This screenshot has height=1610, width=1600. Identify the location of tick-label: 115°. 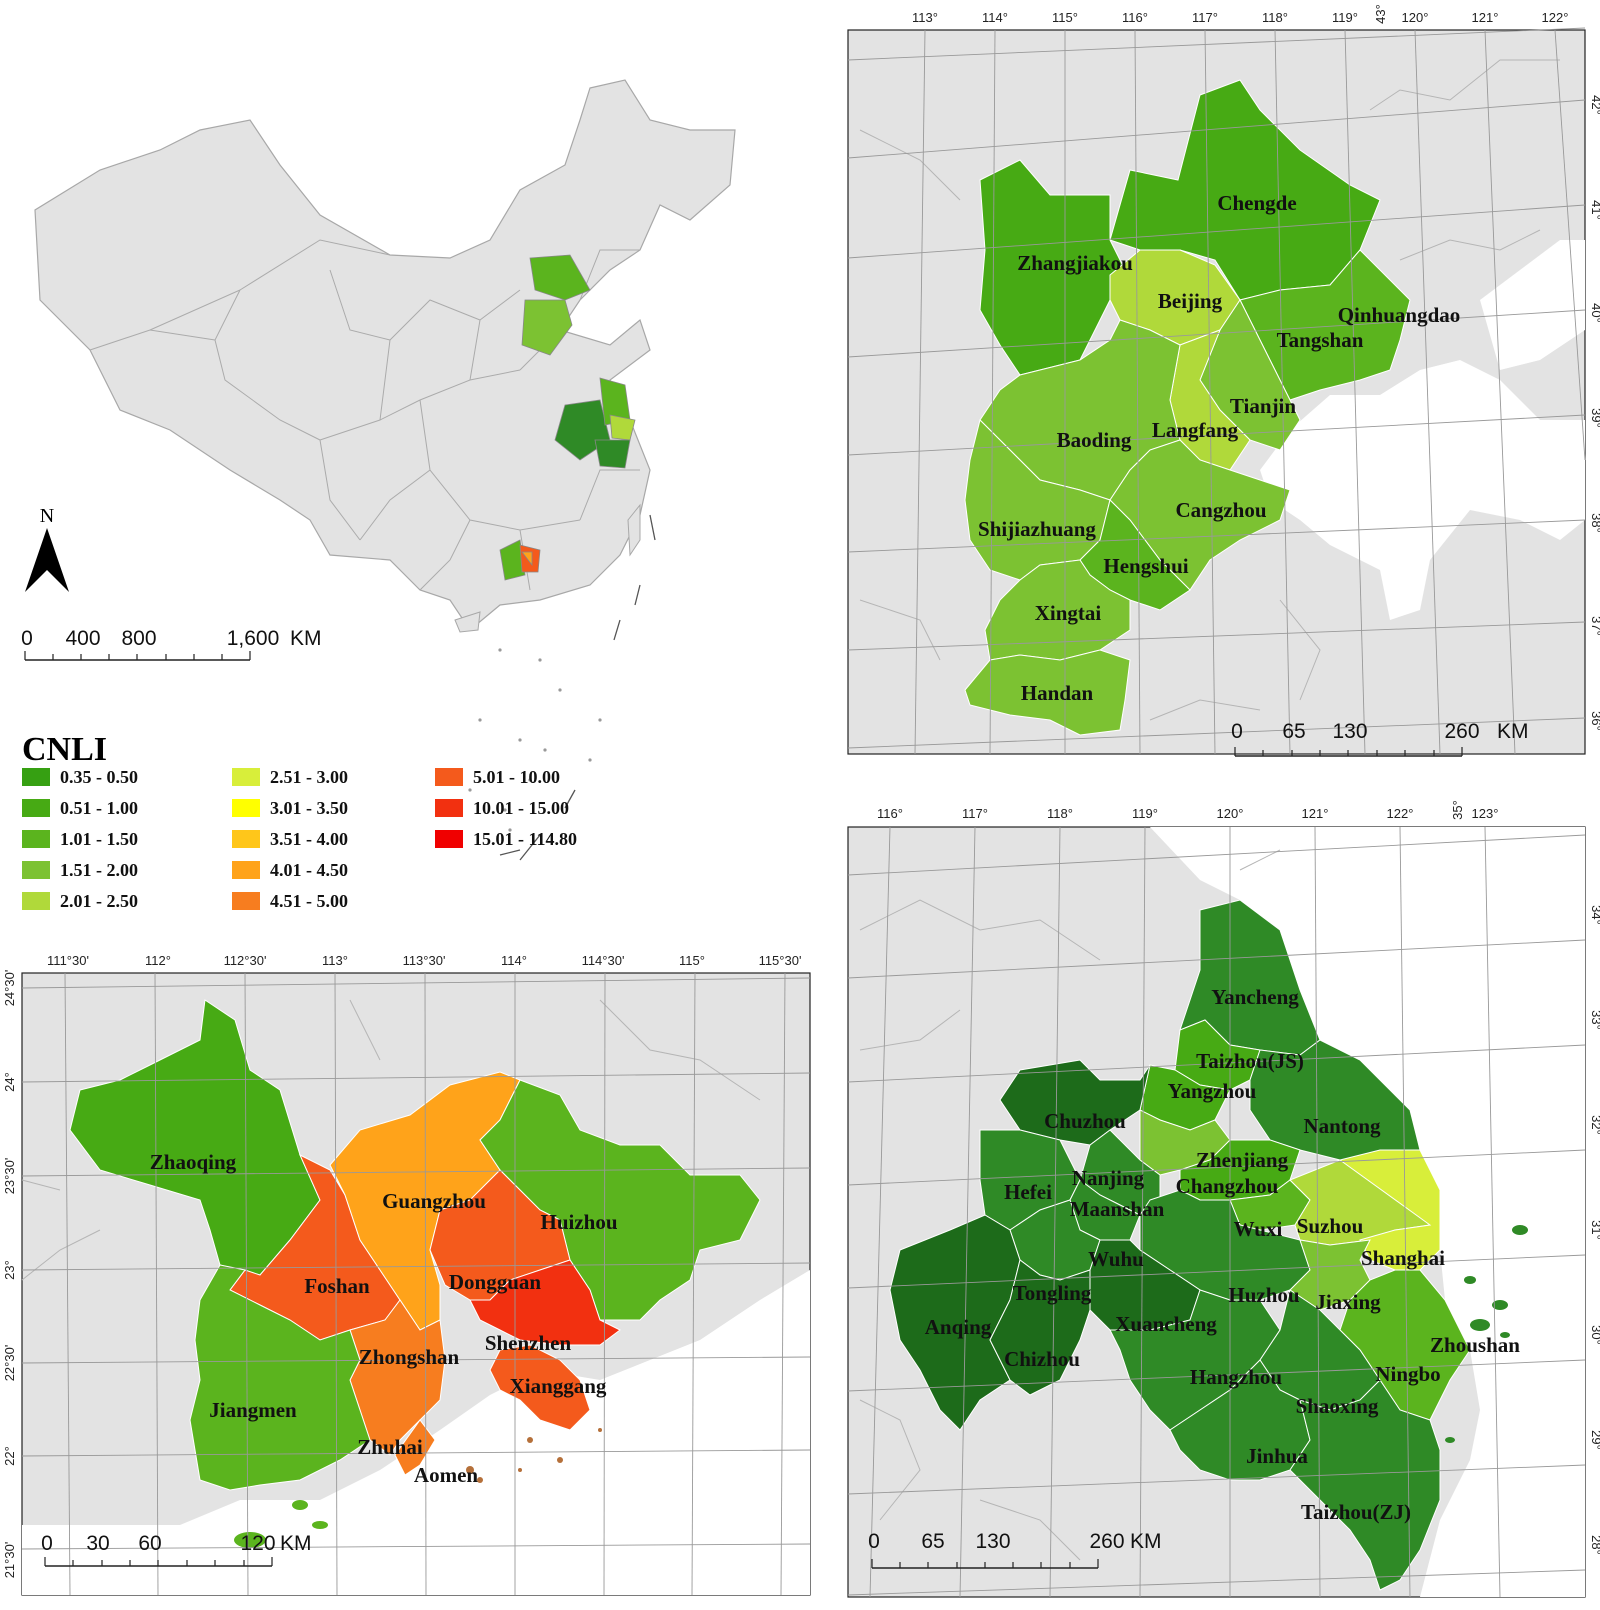
(692, 960).